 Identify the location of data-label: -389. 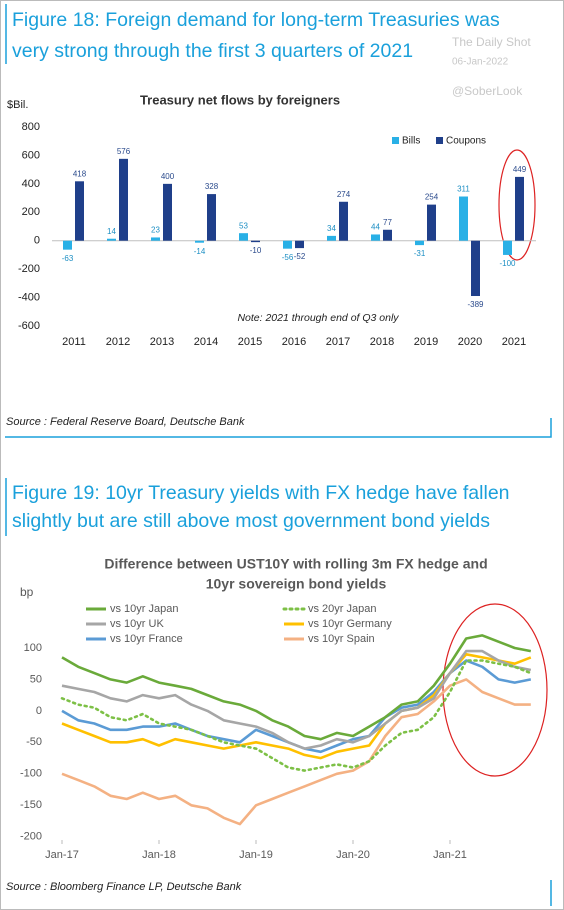
(475, 304).